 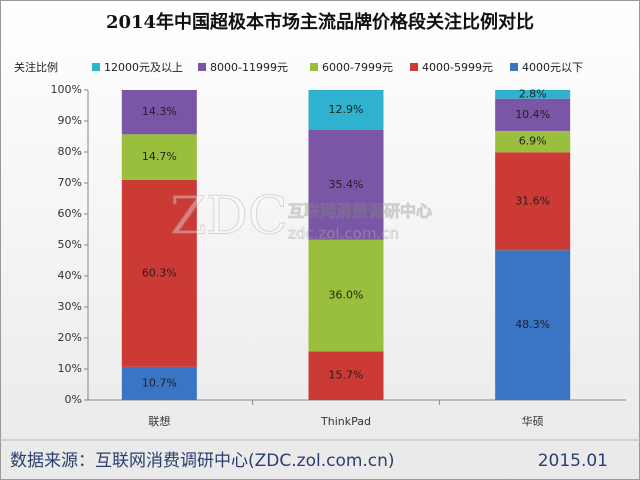 What do you see at coordinates (533, 421) in the screenshot?
I see `x-tick-label: 华硕` at bounding box center [533, 421].